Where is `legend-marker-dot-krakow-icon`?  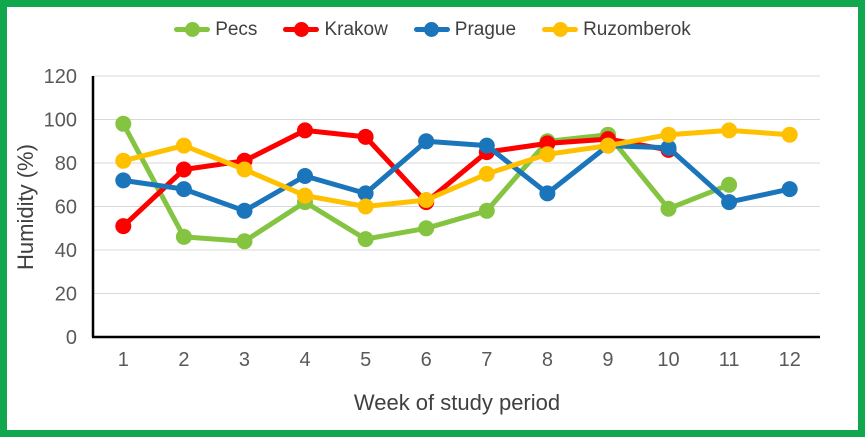
legend-marker-dot-krakow-icon is located at coordinates (301, 29).